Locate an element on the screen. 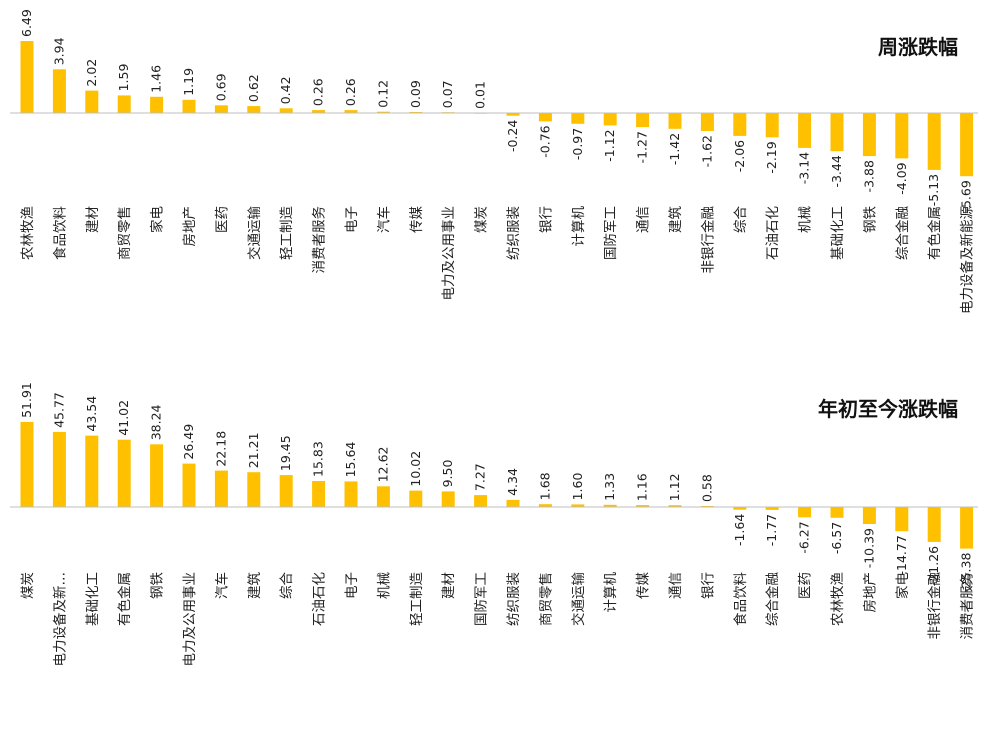  category-label: 轻工制造 is located at coordinates (417, 599).